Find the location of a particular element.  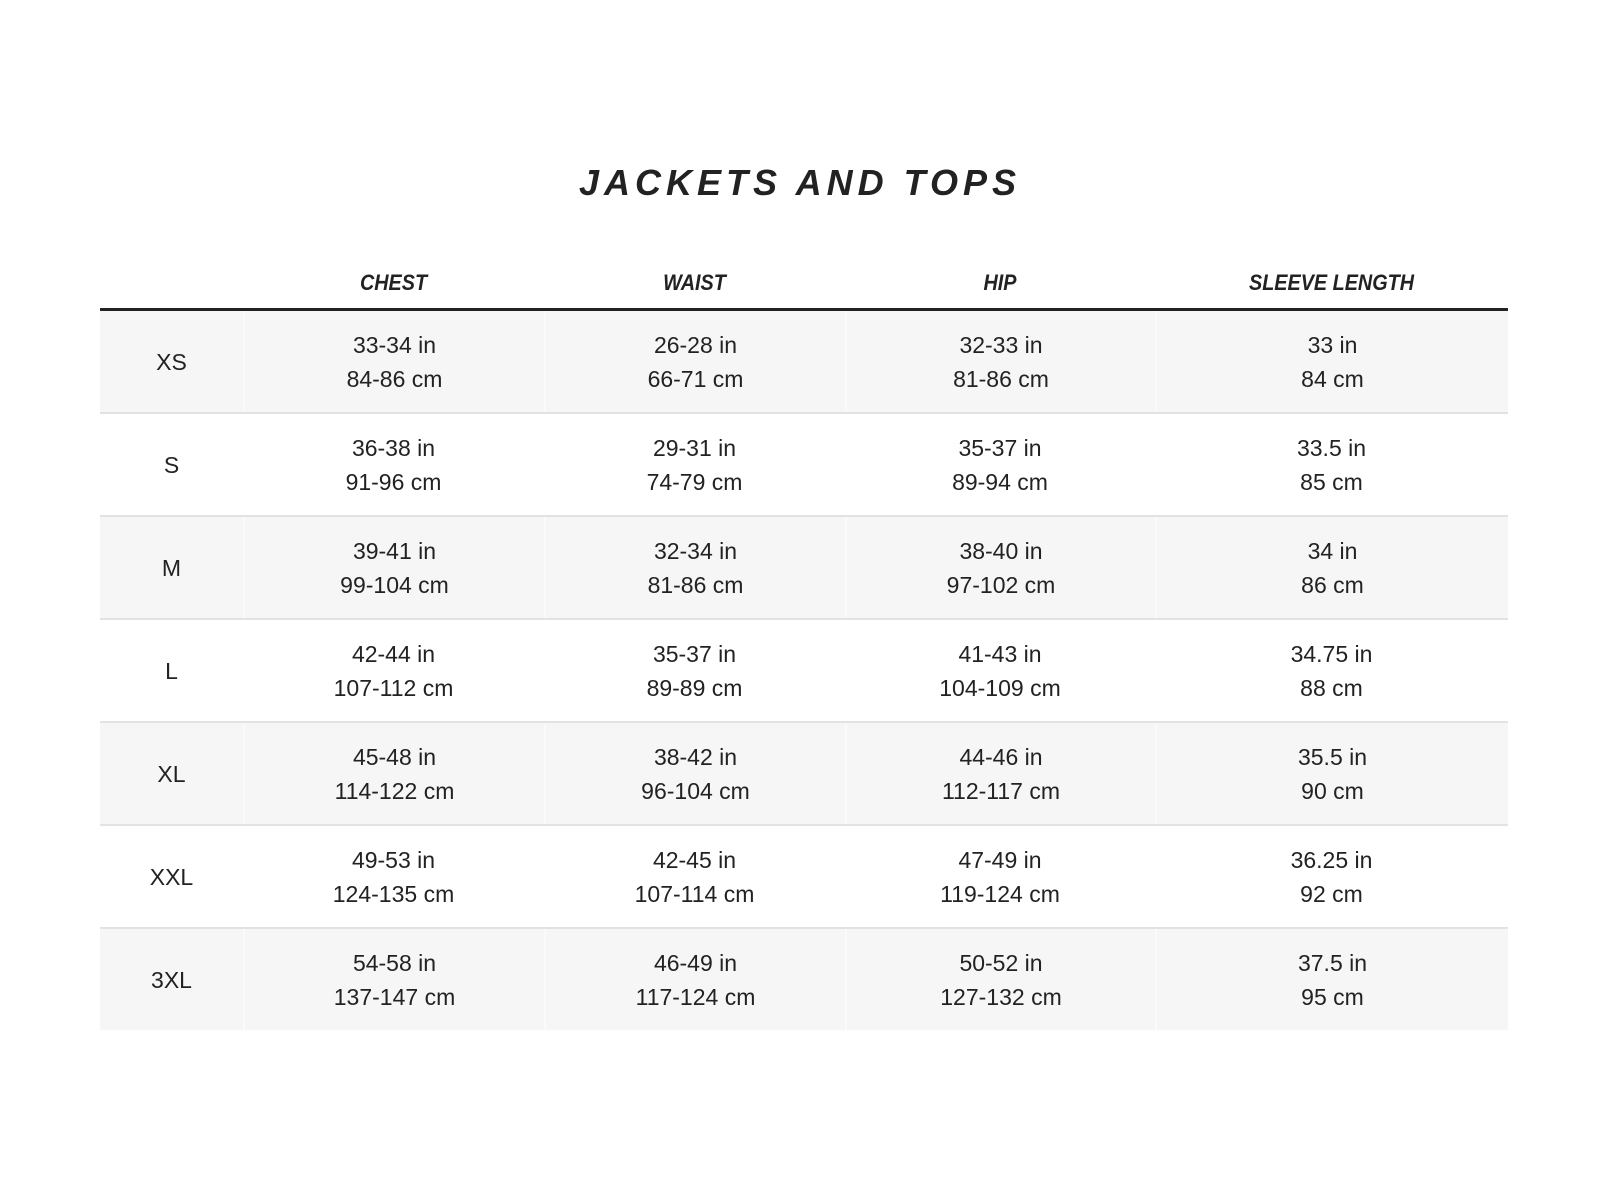

table-header: CHEST WAIST HIP SLEEVE LENGTH is located at coordinates (804, 284).